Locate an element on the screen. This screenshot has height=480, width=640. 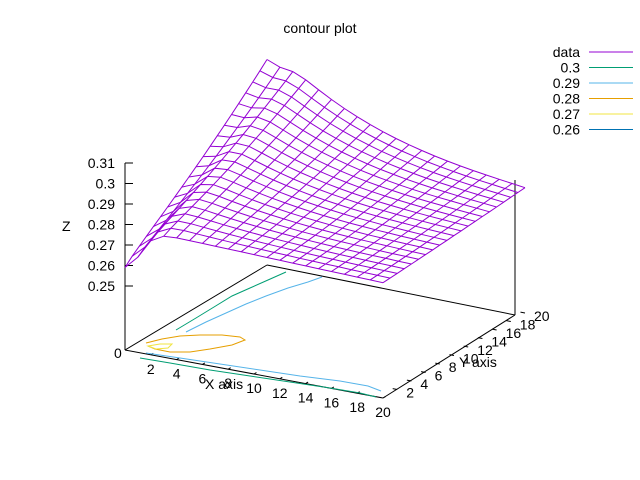
chart-title: contour plot is located at coordinates (319, 28).